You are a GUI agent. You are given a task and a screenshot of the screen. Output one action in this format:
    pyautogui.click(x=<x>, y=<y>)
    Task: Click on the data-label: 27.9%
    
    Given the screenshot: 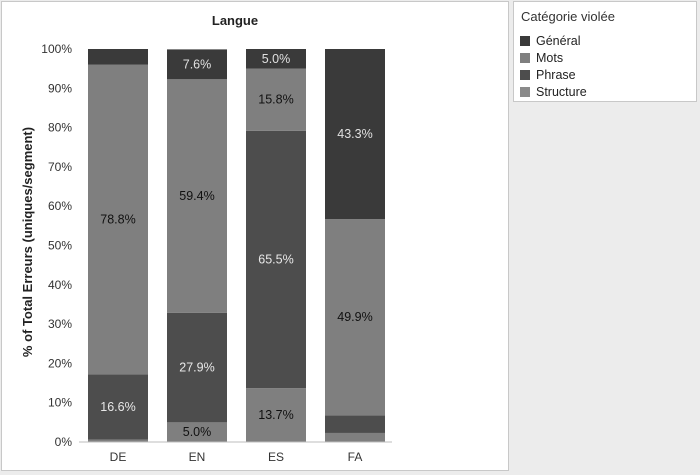 What is the action you would take?
    pyautogui.click(x=196, y=368)
    